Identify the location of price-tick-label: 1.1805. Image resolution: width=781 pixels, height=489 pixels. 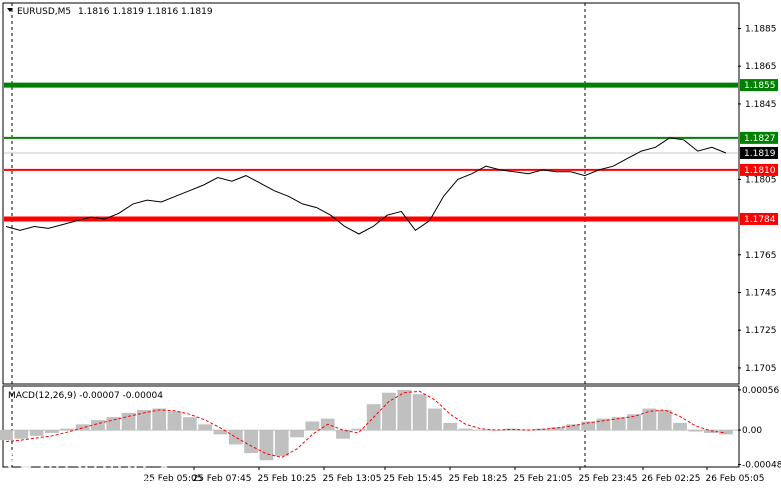
(761, 180).